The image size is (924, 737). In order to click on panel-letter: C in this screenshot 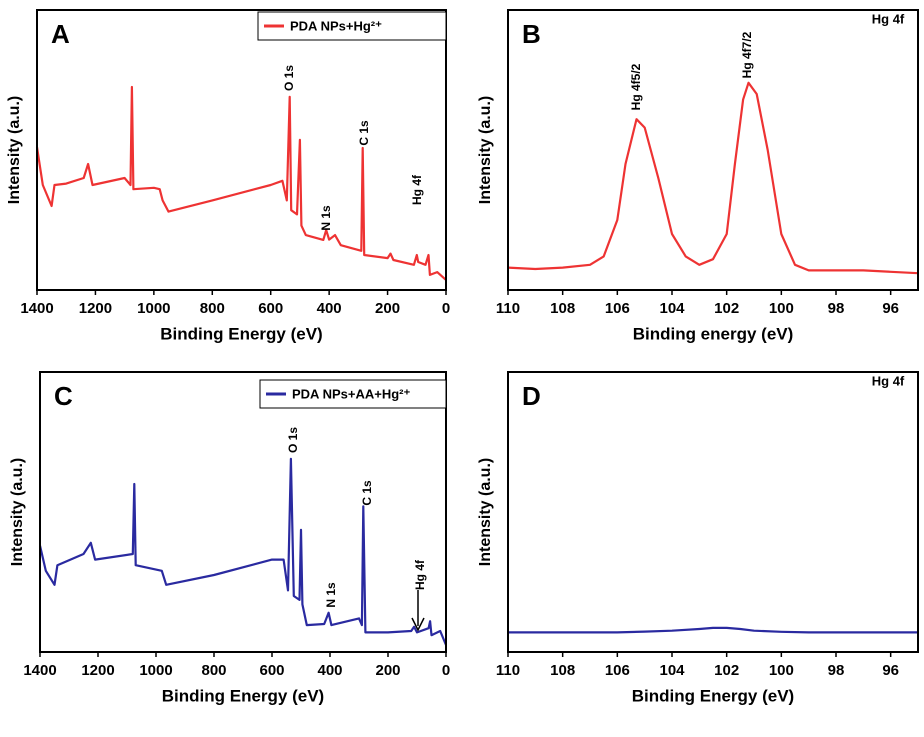, I will do `click(63, 396)`.